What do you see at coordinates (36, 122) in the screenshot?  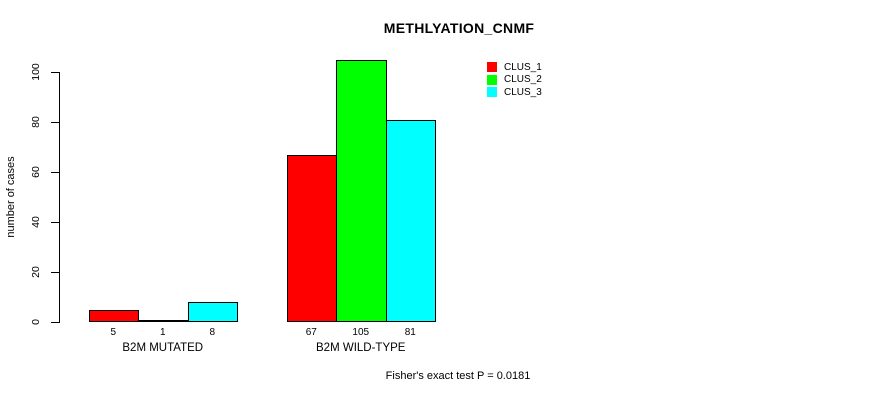 I see `y-axis-tick-label: 80` at bounding box center [36, 122].